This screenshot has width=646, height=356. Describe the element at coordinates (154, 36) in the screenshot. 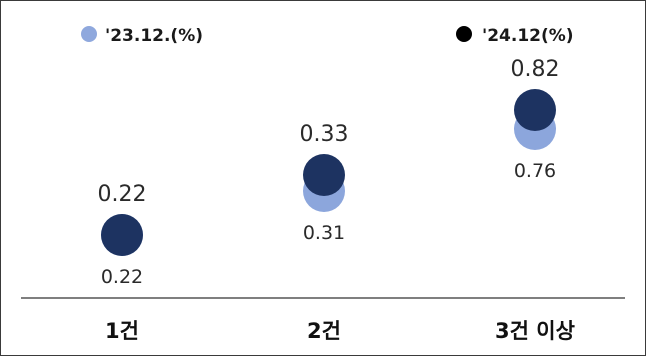

I see `legend-label-2023: '23.12.(%)` at that location.